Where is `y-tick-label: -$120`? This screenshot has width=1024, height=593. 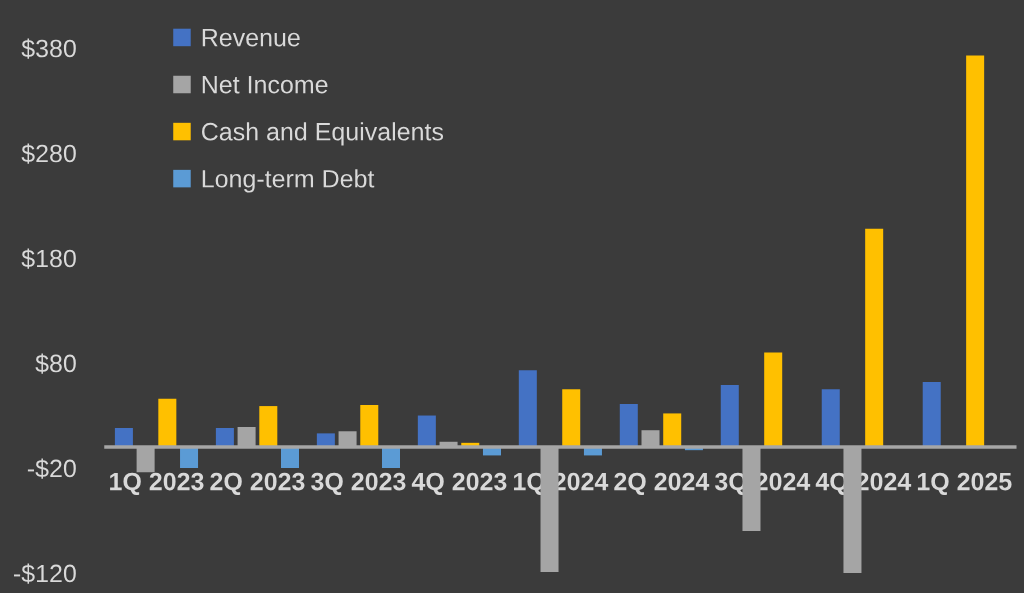
y-tick-label: -$120 is located at coordinates (44, 573).